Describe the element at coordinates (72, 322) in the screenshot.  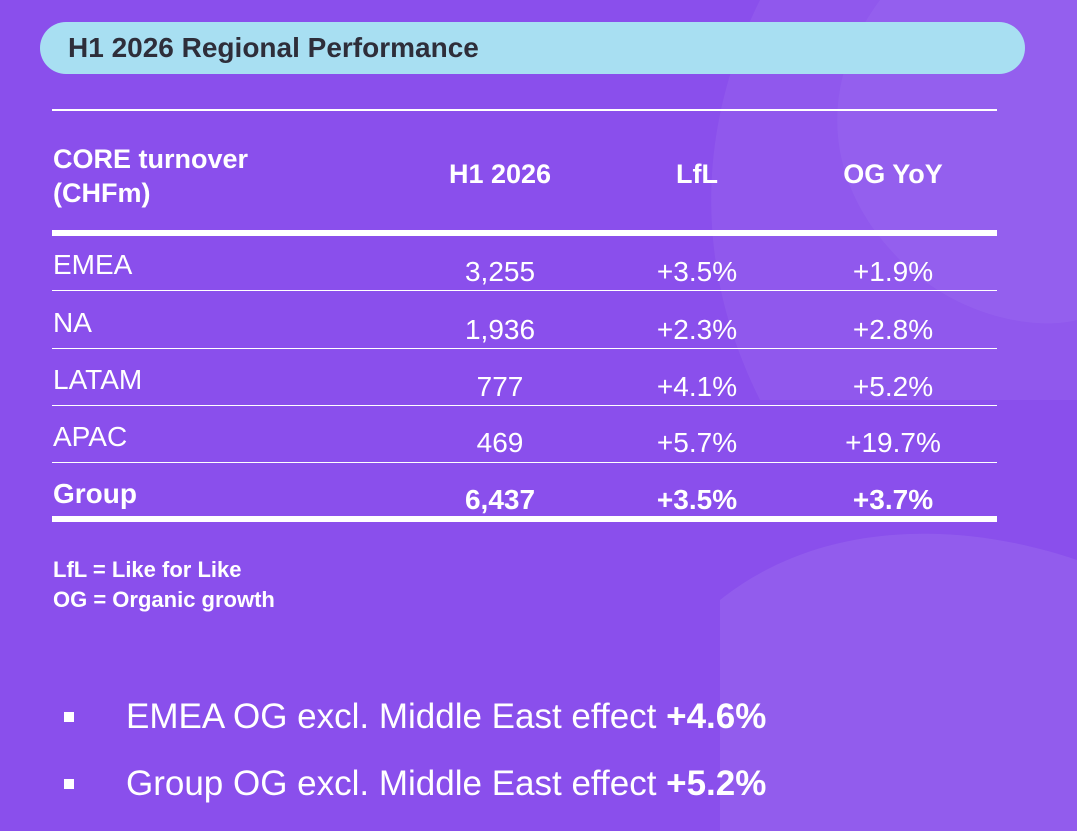
I see `row-region: NA` at that location.